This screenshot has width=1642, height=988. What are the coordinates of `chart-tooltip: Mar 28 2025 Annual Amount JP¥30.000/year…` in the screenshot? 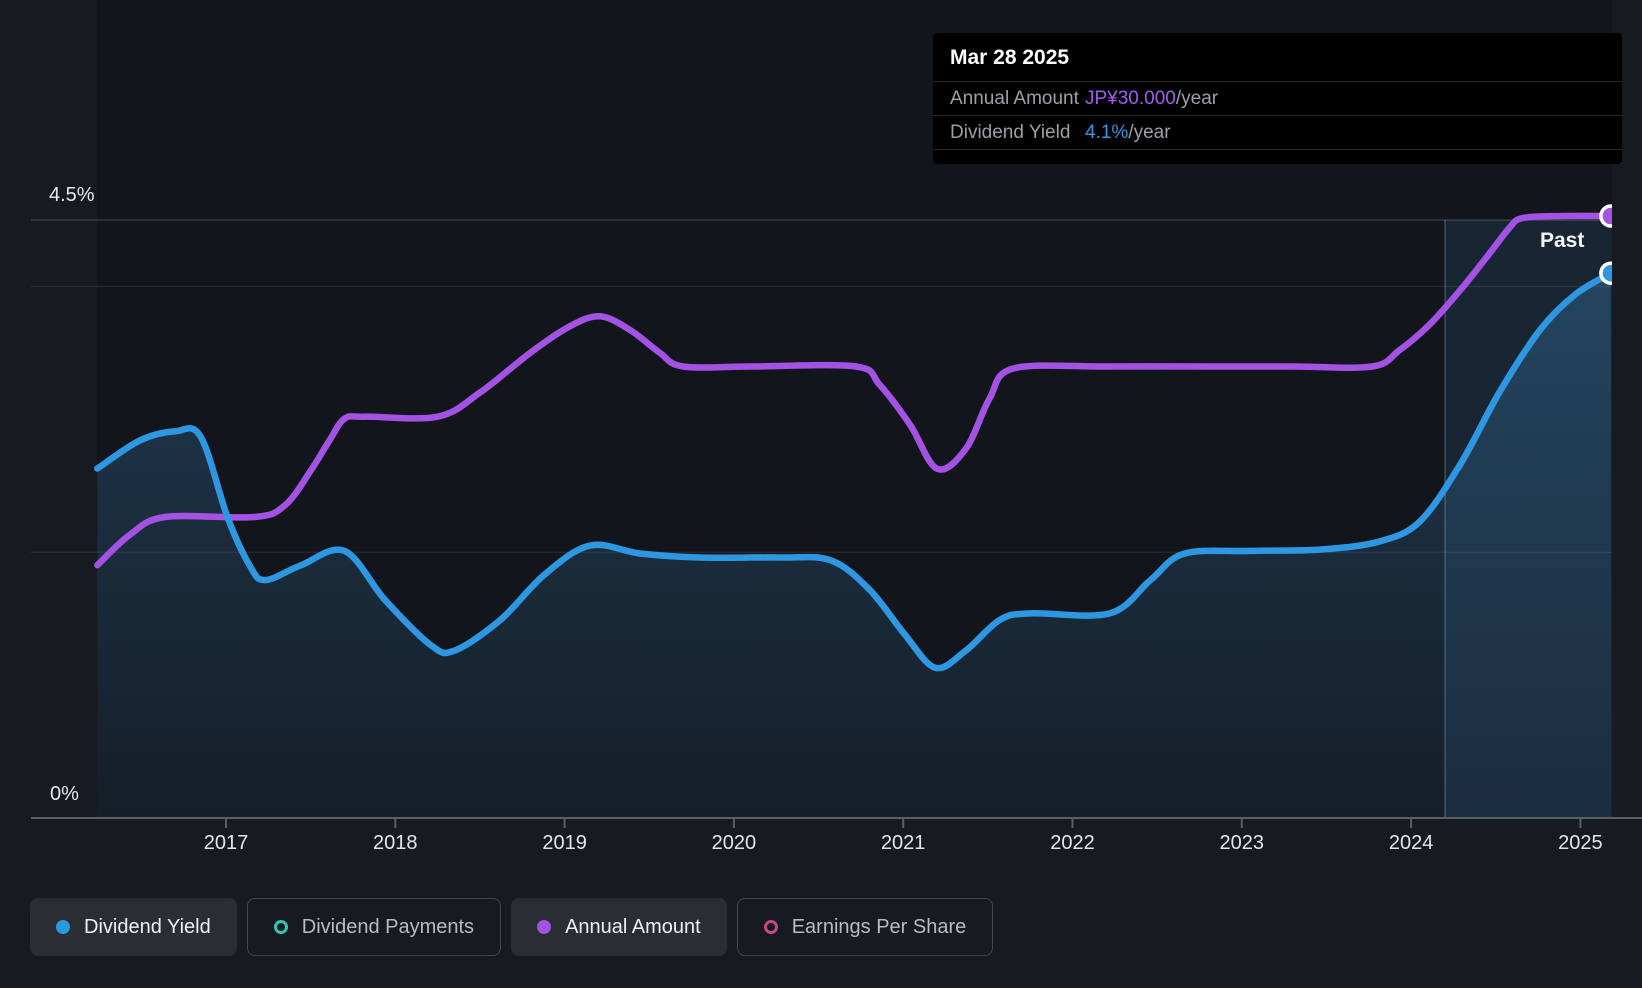 It's located at (1277, 98).